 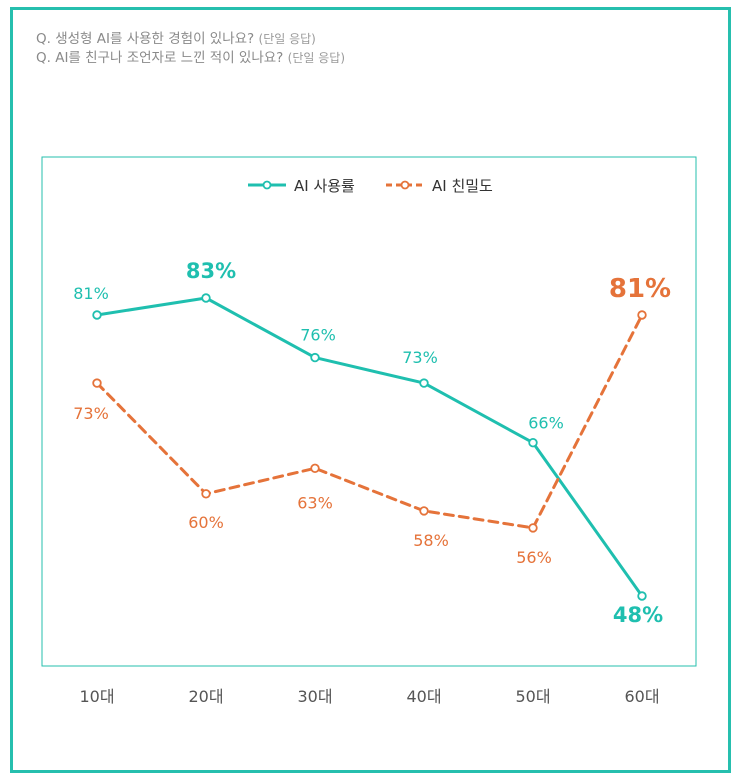 I want to click on question-1: Q. 생성형 AI를 사용한 경험이 있나요? (단일 응답), so click(x=190, y=39).